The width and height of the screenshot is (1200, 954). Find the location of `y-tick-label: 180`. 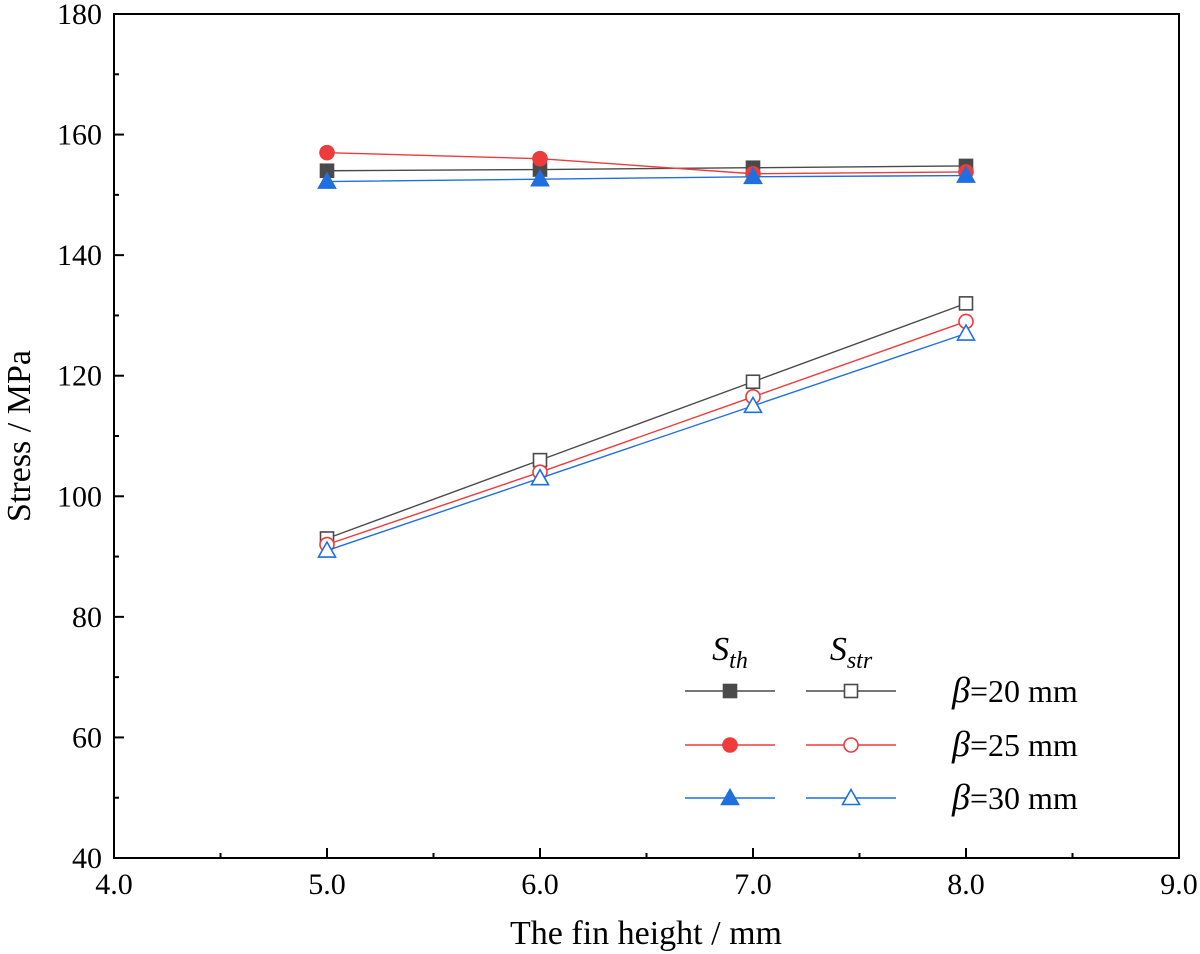

y-tick-label: 180 is located at coordinates (79, 15).